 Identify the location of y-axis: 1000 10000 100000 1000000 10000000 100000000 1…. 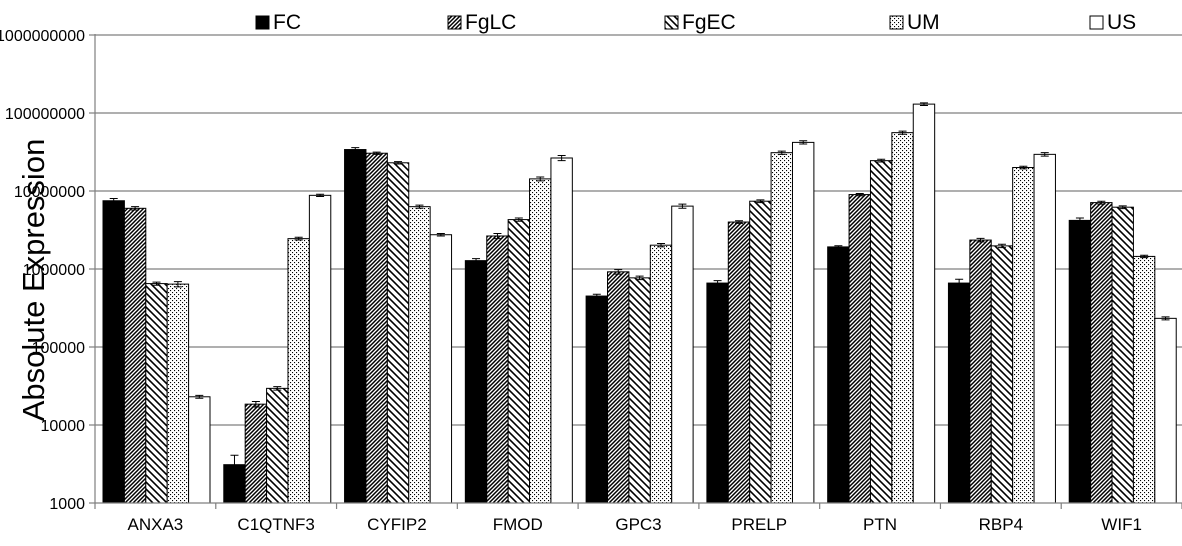
(48, 270).